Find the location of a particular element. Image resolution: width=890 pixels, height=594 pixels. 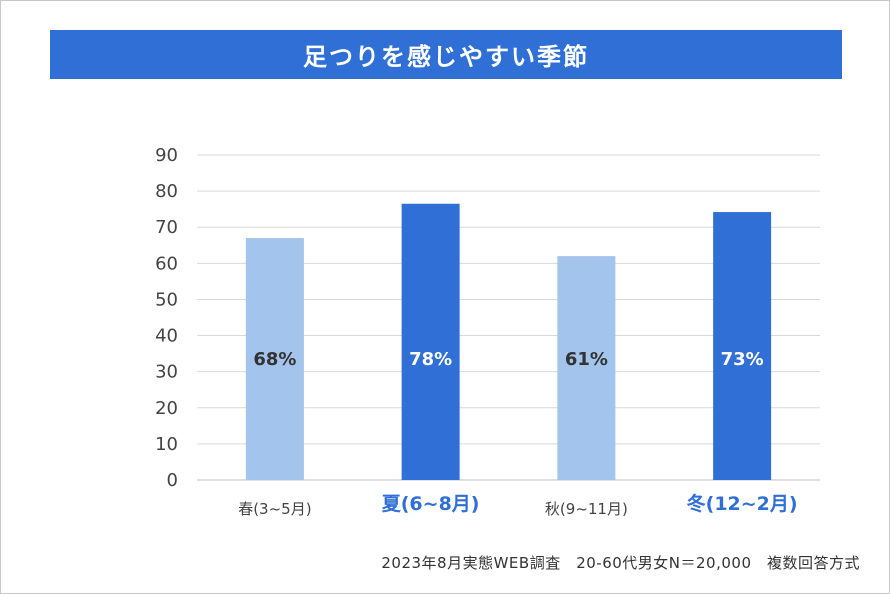

y-tick-label: 0 is located at coordinates (172, 480).